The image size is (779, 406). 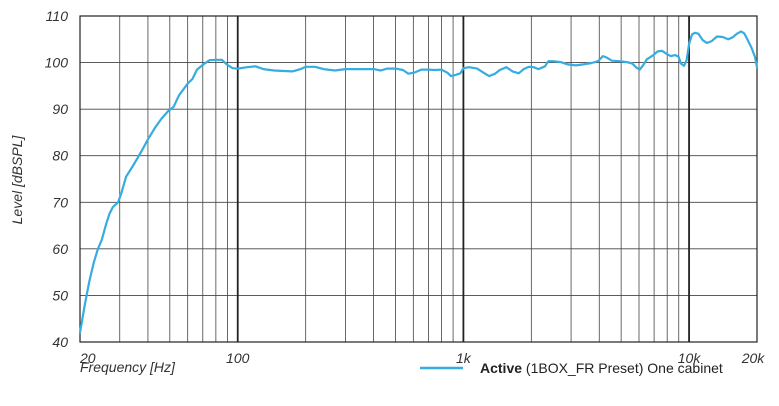 I want to click on y-tick-label: 50, so click(x=60, y=295).